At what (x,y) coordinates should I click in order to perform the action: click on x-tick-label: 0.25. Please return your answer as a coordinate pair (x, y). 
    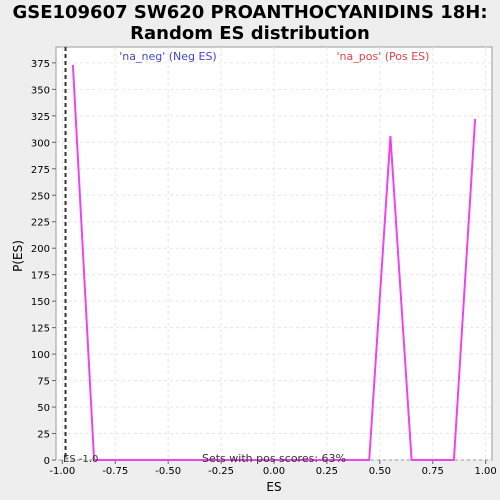
    Looking at the image, I should click on (327, 471).